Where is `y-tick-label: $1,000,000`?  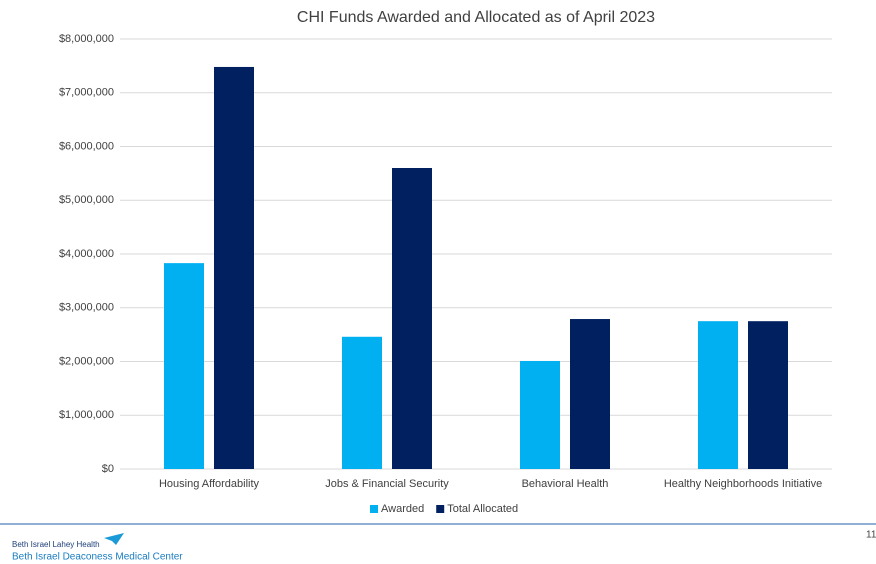 y-tick-label: $1,000,000 is located at coordinates (86, 415).